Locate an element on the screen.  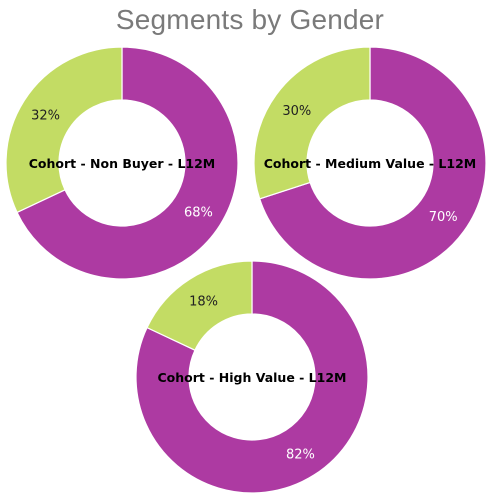
donut-center-title: Cohort - Medium Value - L12M is located at coordinates (370, 163).